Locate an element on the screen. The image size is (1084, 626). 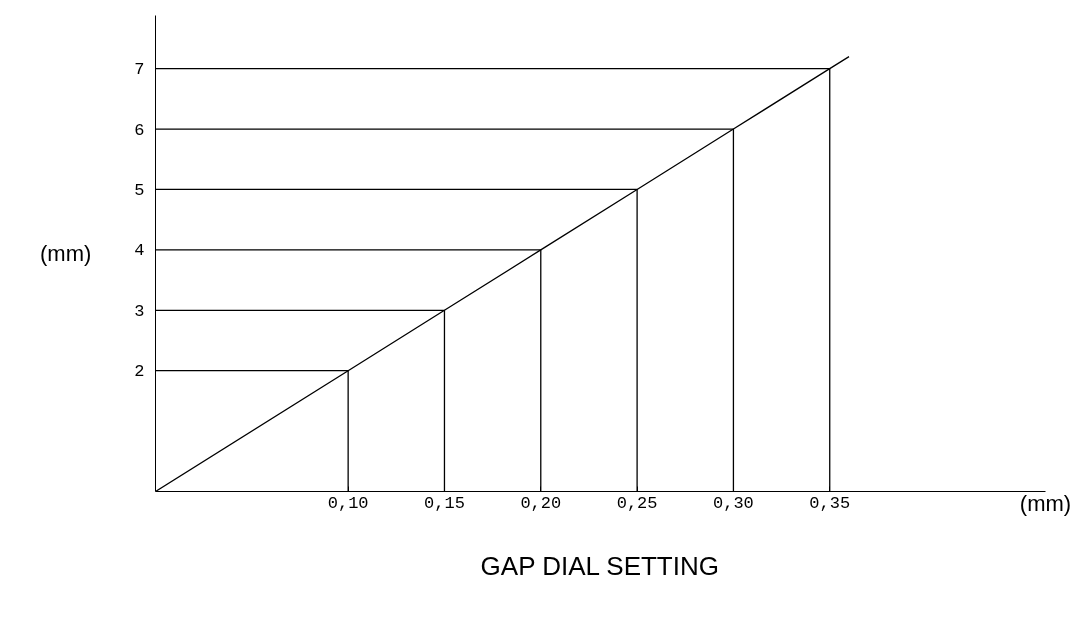
y-tick-label: 7 is located at coordinates (139, 70).